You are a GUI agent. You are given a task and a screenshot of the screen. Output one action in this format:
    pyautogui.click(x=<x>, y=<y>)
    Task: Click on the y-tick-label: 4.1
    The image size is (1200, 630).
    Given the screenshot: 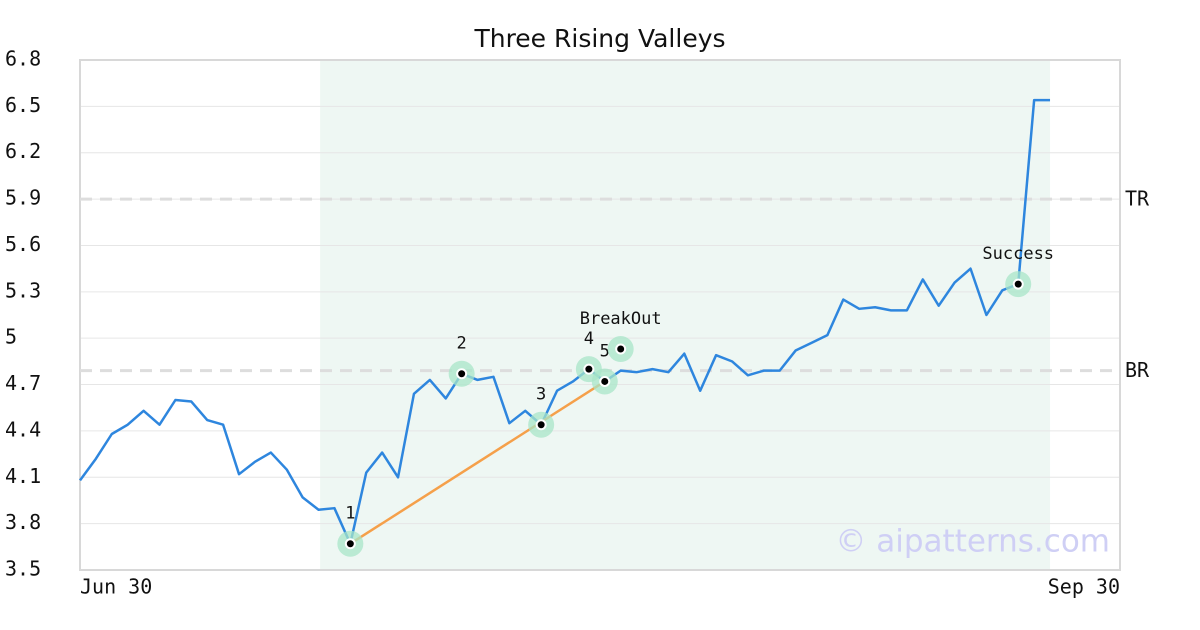 What is the action you would take?
    pyautogui.click(x=23, y=476)
    